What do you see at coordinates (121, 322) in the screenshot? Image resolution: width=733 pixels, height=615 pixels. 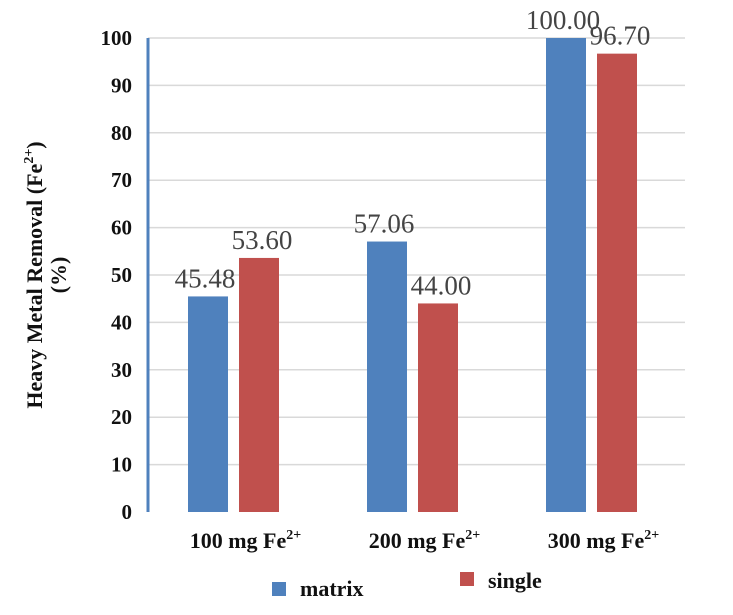 I see `y-tick-label: 40` at bounding box center [121, 322].